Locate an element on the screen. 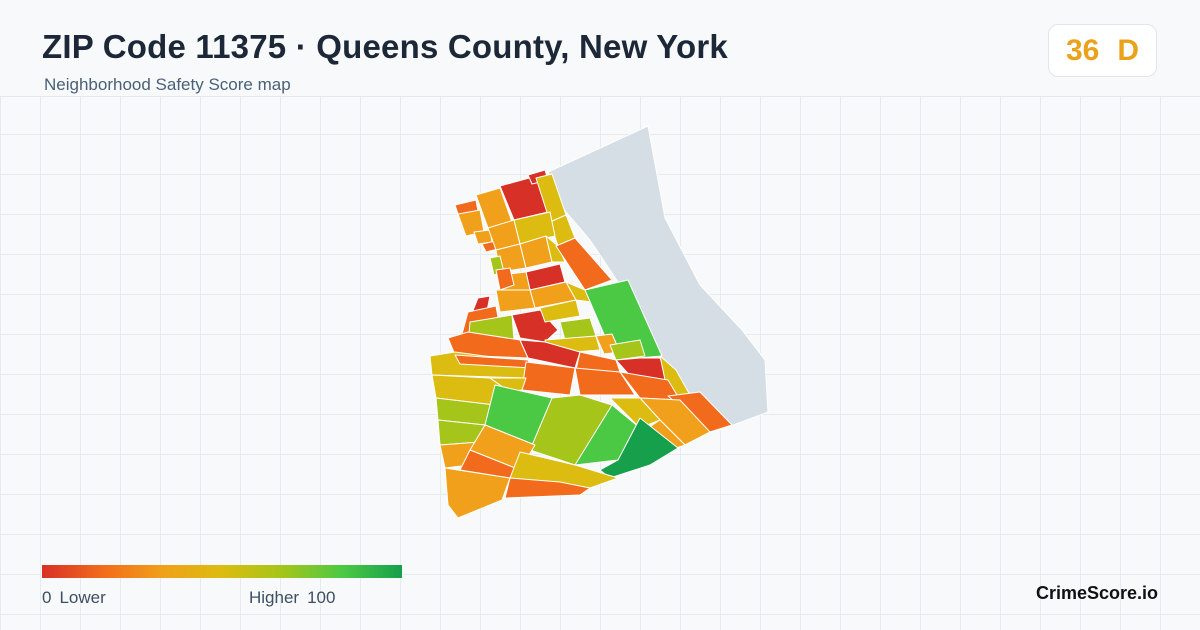 The width and height of the screenshot is (1200, 630). legend-high-value: 100 is located at coordinates (321, 597).